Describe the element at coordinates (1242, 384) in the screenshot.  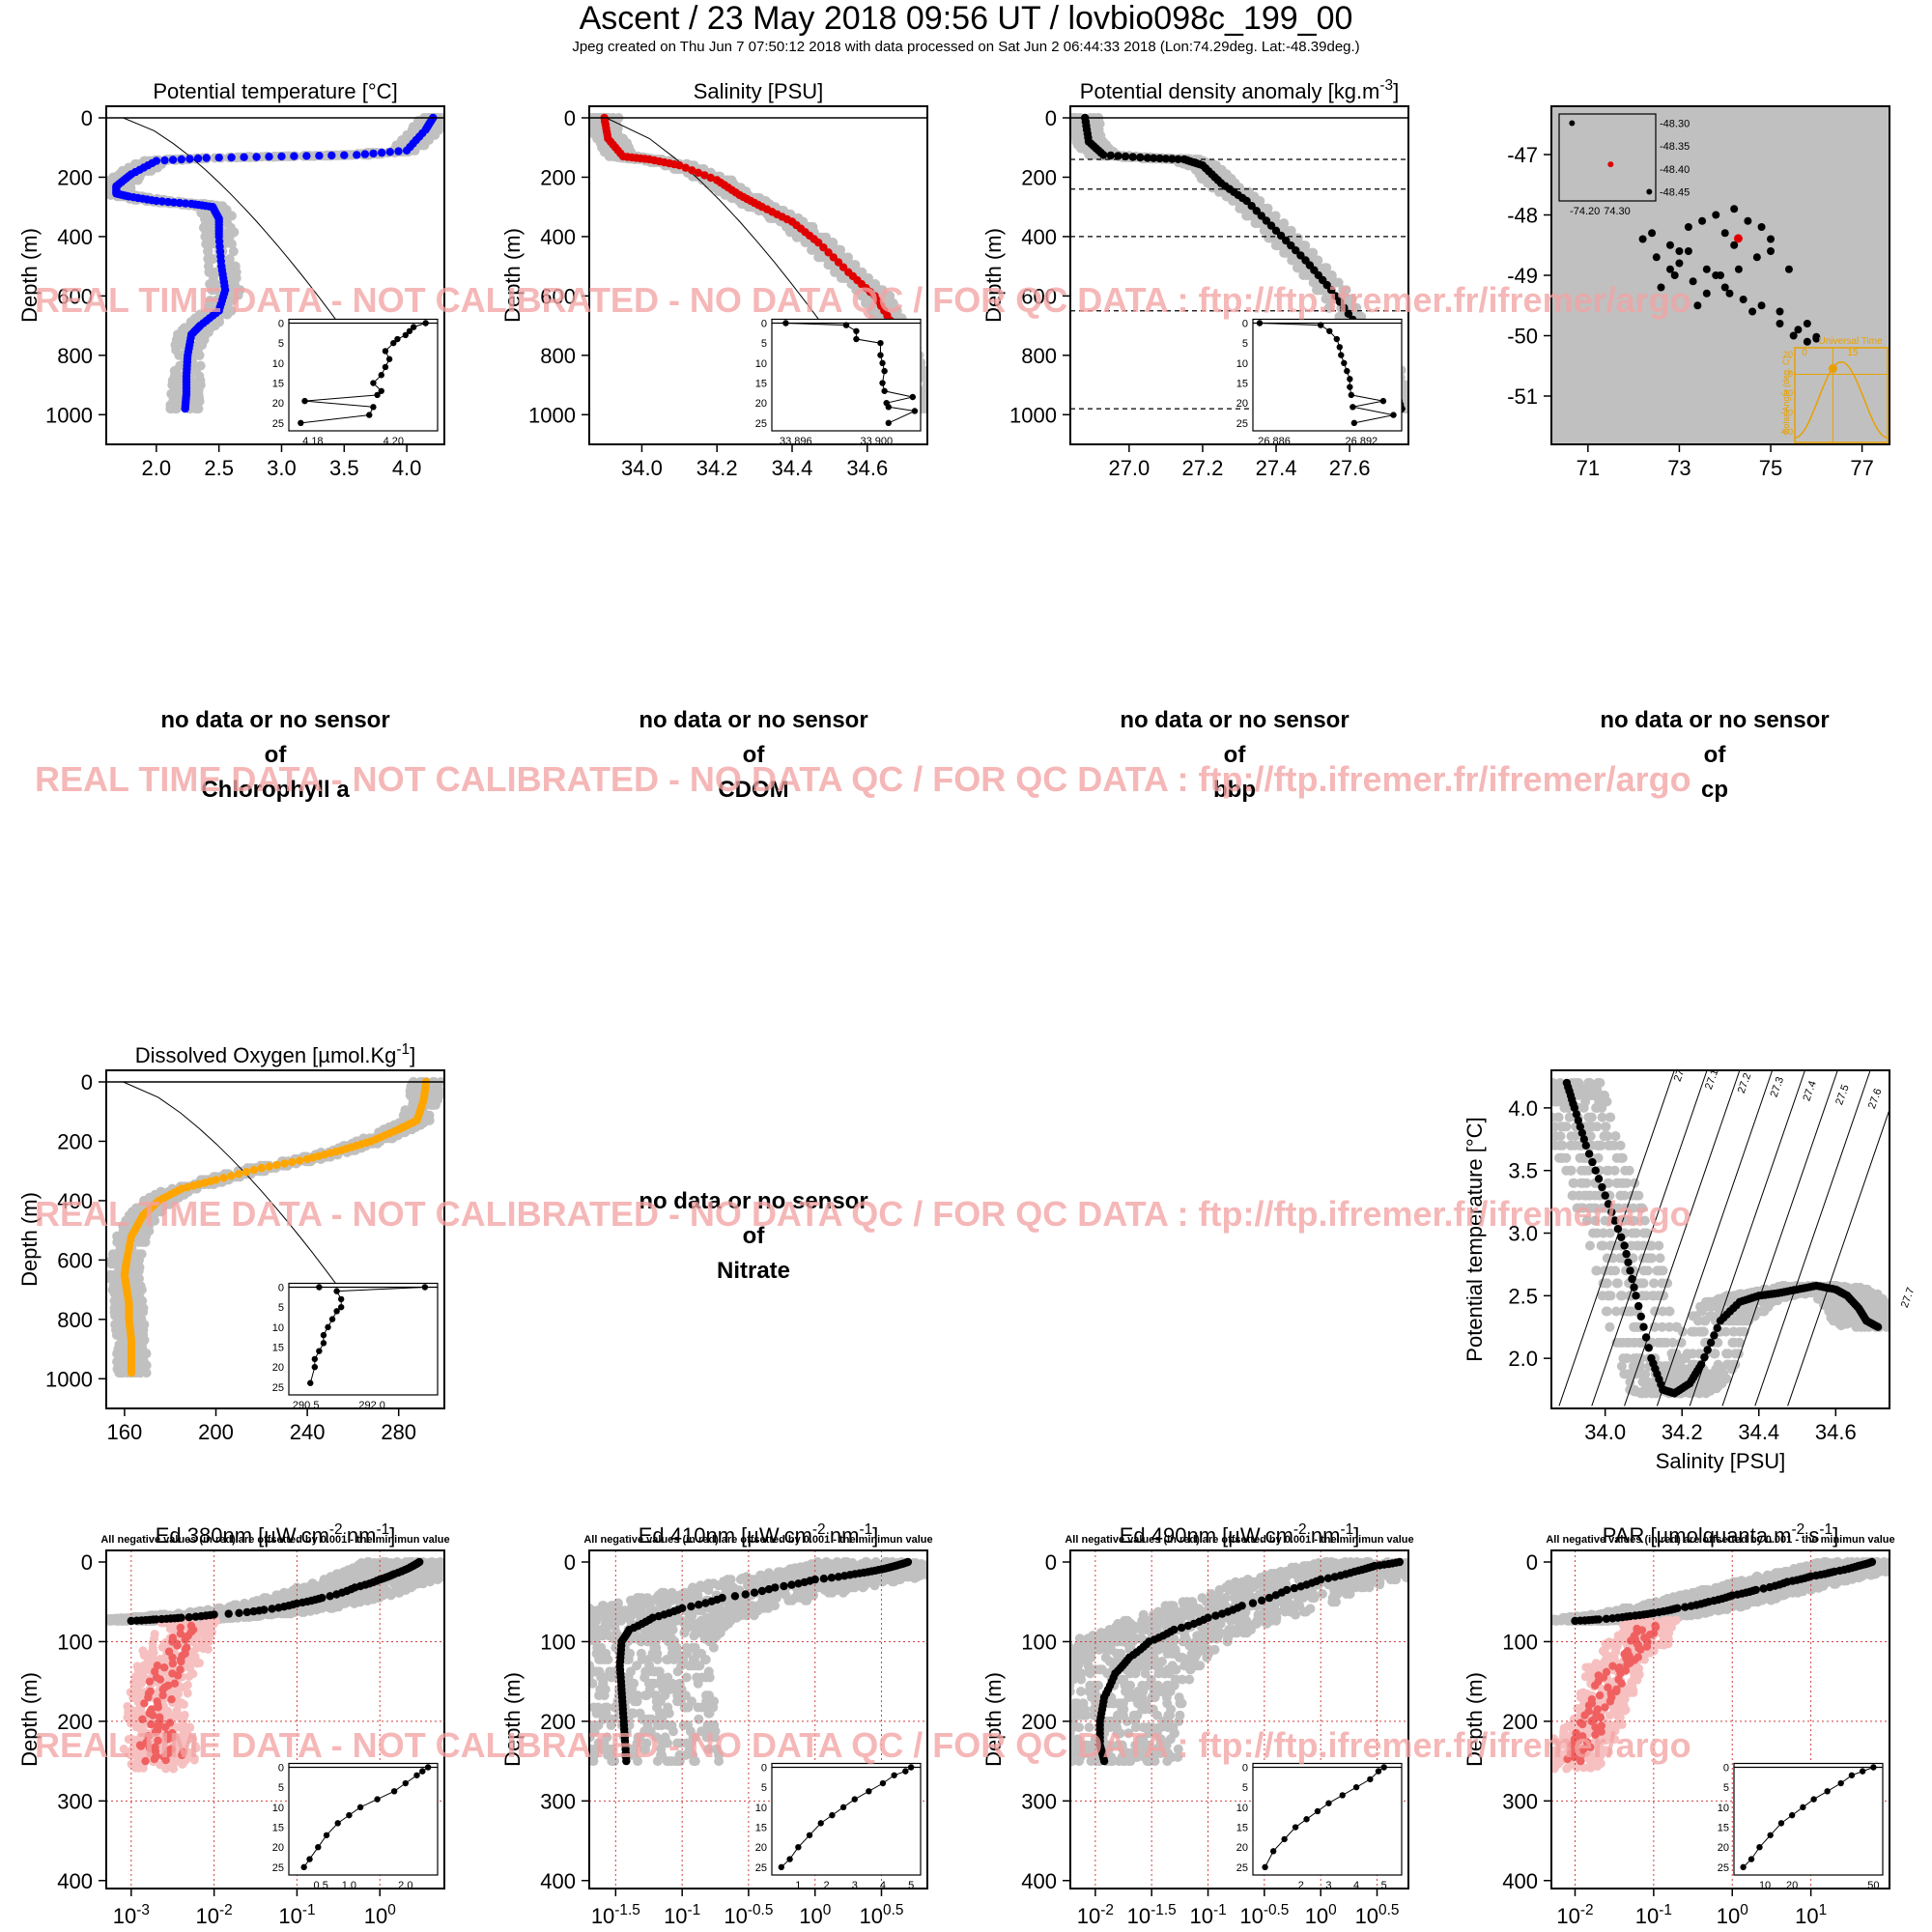
I see `inset-y-tick-label: 15` at that location.